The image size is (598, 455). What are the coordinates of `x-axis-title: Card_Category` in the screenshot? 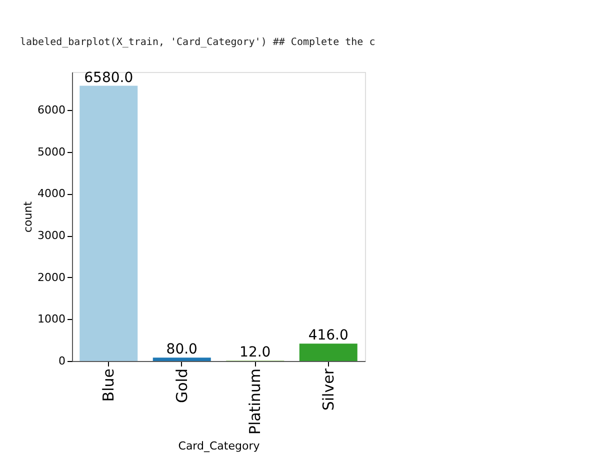 It's located at (219, 446).